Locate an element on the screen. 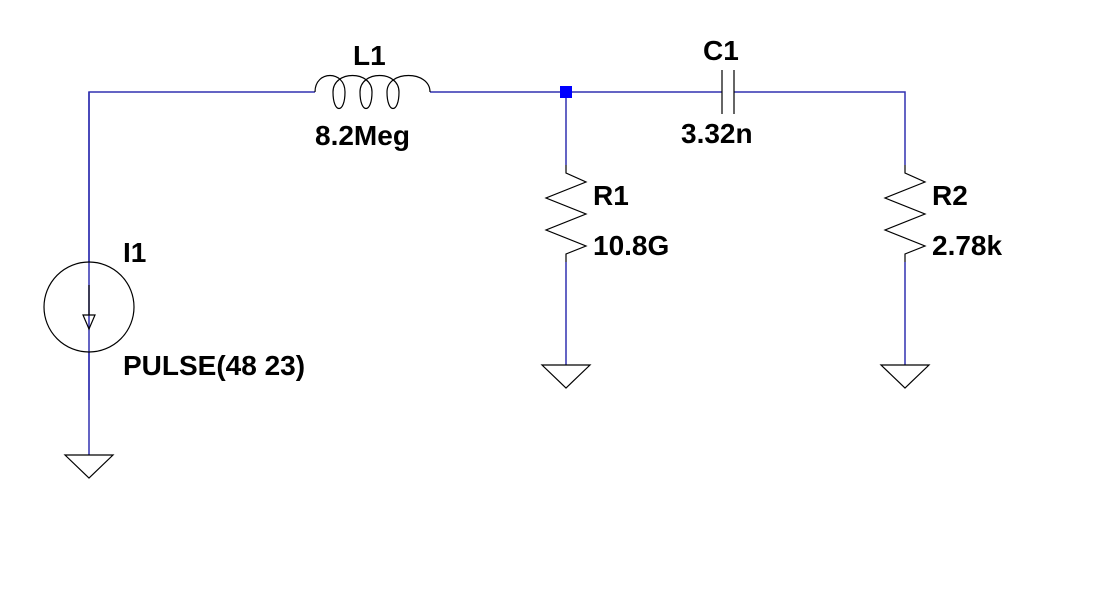 Image resolution: width=1117 pixels, height=610 pixels. inductor-l1: L1 8.2Meg is located at coordinates (372, 95).